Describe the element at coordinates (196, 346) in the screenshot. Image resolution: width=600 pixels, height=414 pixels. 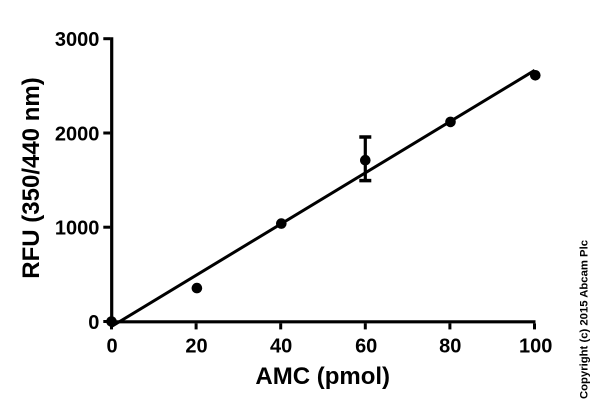
I see `svg-text: 20` at that location.